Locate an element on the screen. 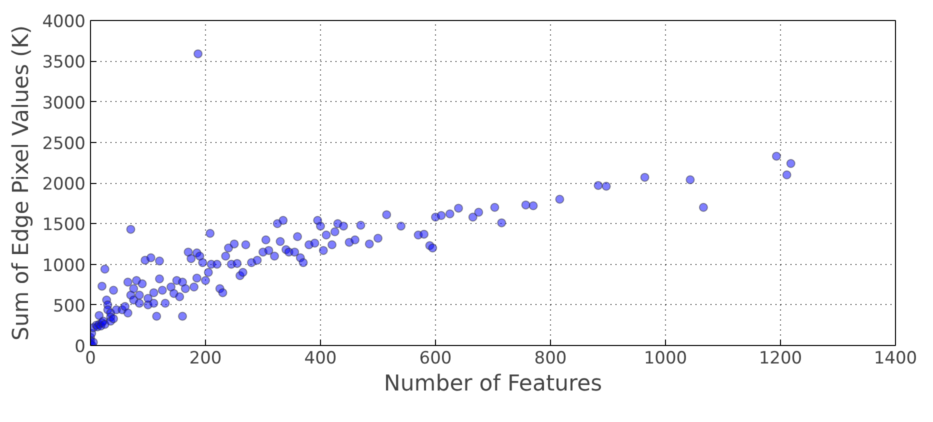  y-tick-label: 2000 is located at coordinates (64, 184).